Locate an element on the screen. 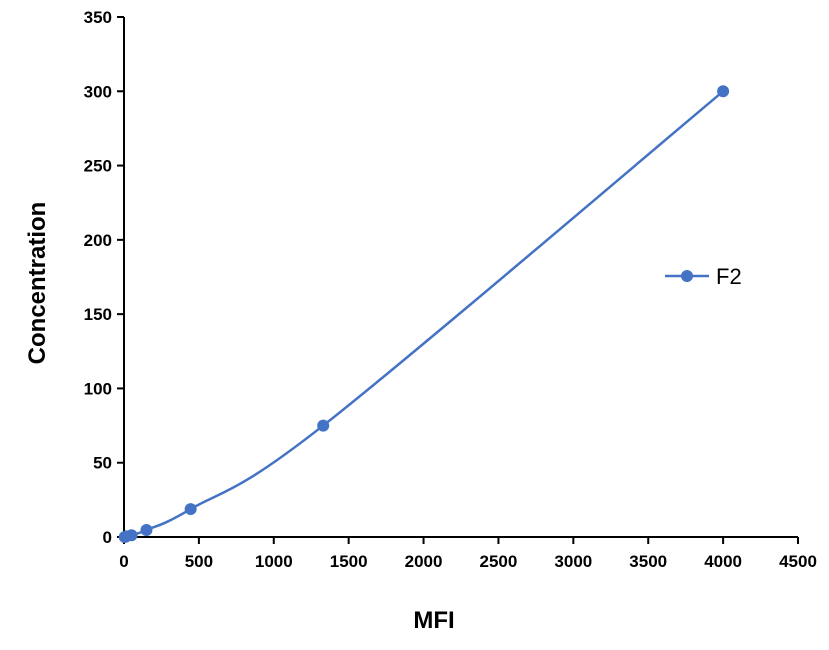  y-tick-label: 100 is located at coordinates (98, 388).